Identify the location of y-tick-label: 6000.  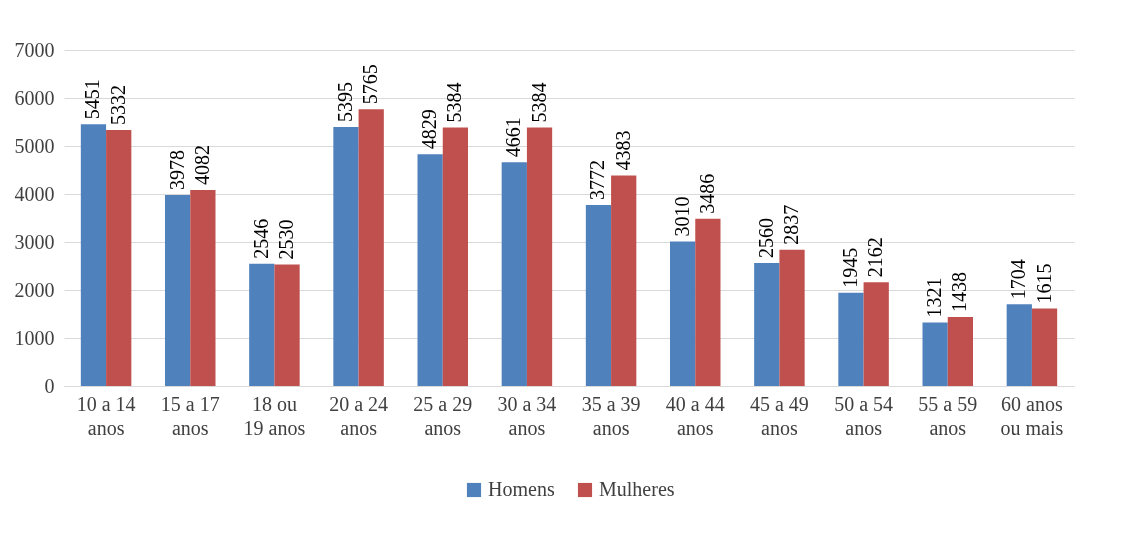
(34, 97).